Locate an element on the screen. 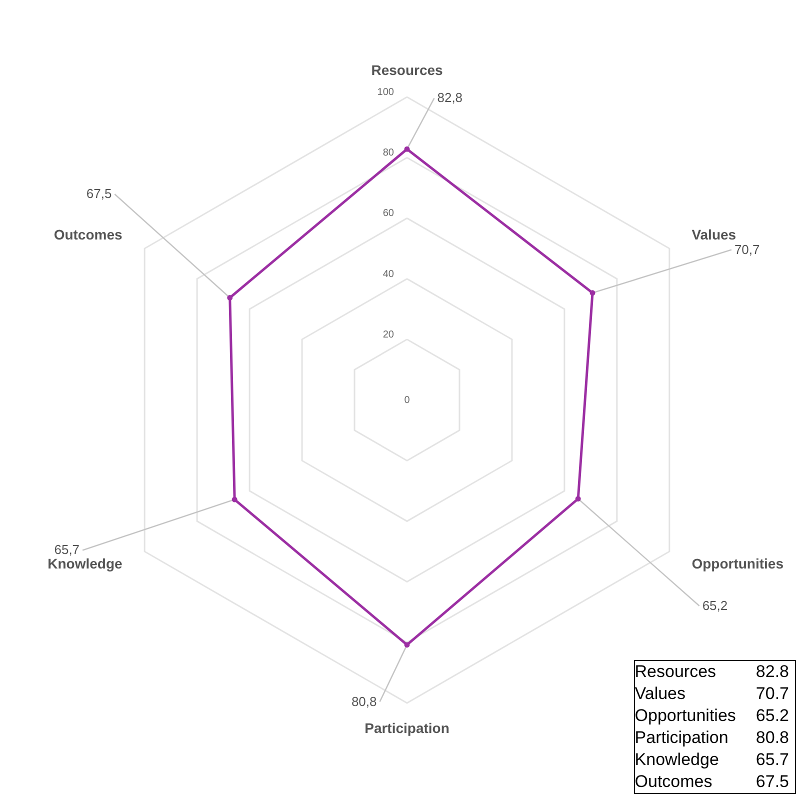 This screenshot has height=796, width=798. spoke-label: Knowledge is located at coordinates (85, 563).